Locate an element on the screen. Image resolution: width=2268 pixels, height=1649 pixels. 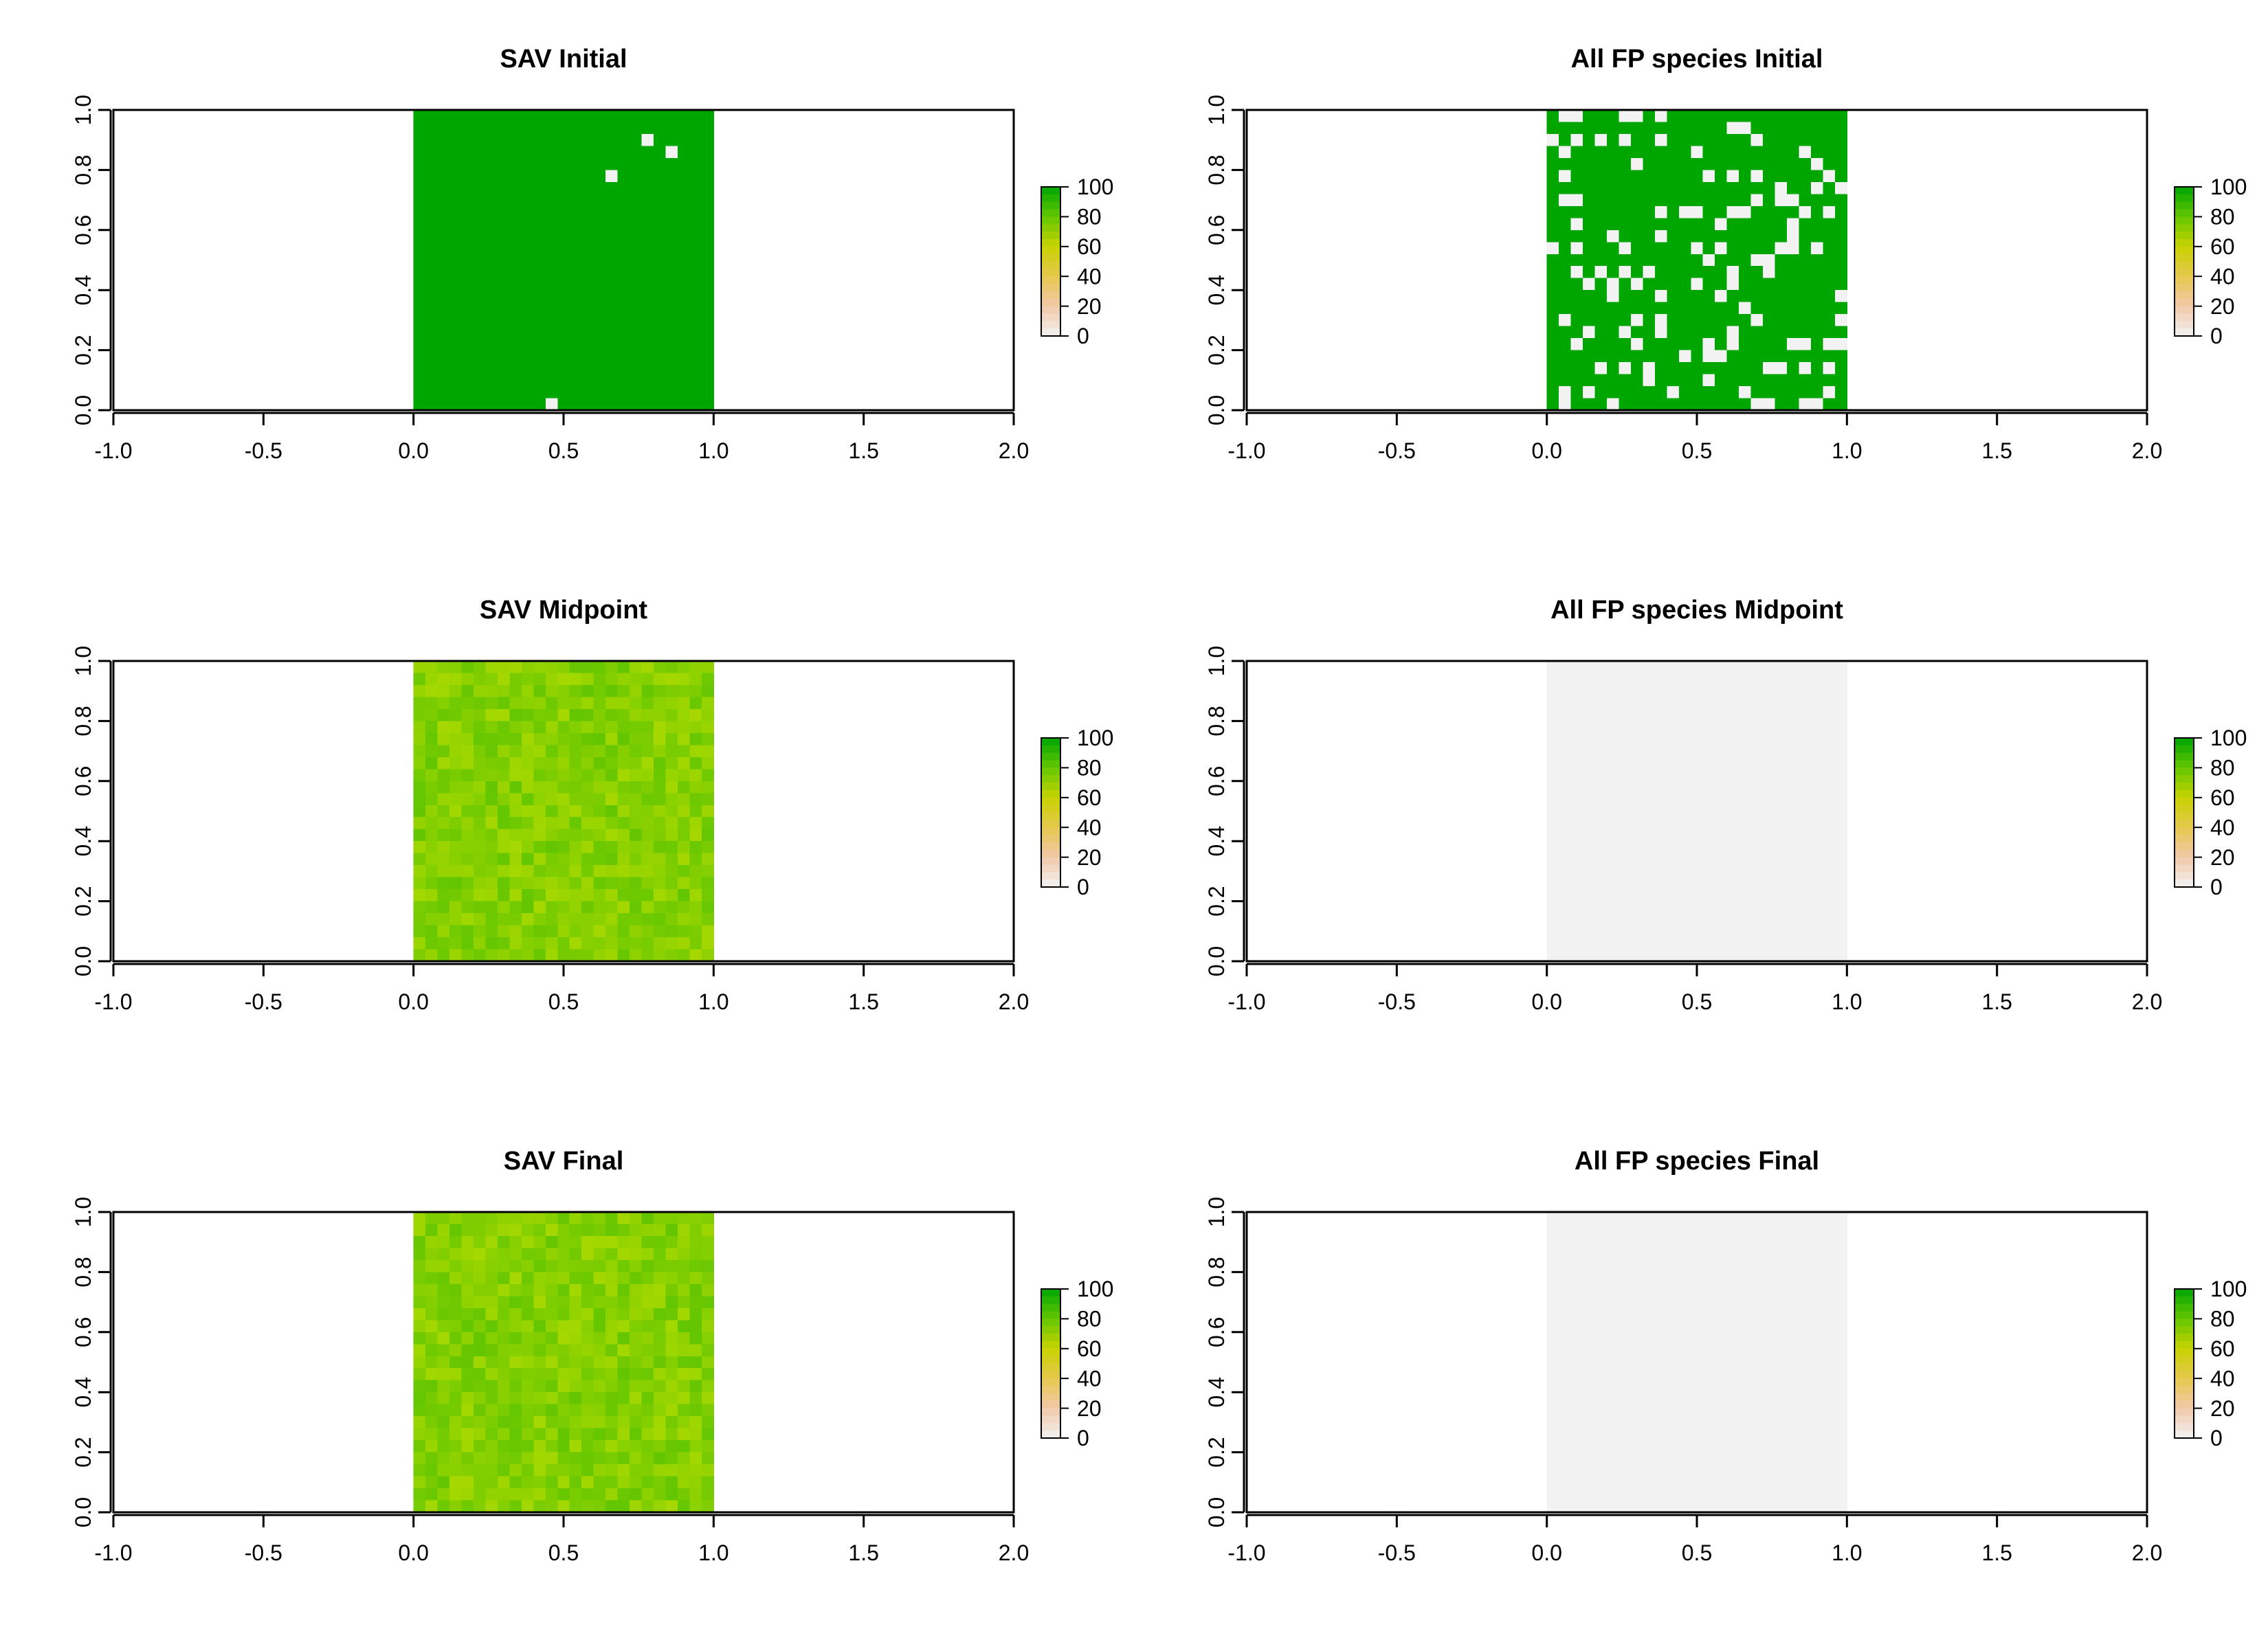
colorbar-tick-label: 80 is located at coordinates (1089, 217).